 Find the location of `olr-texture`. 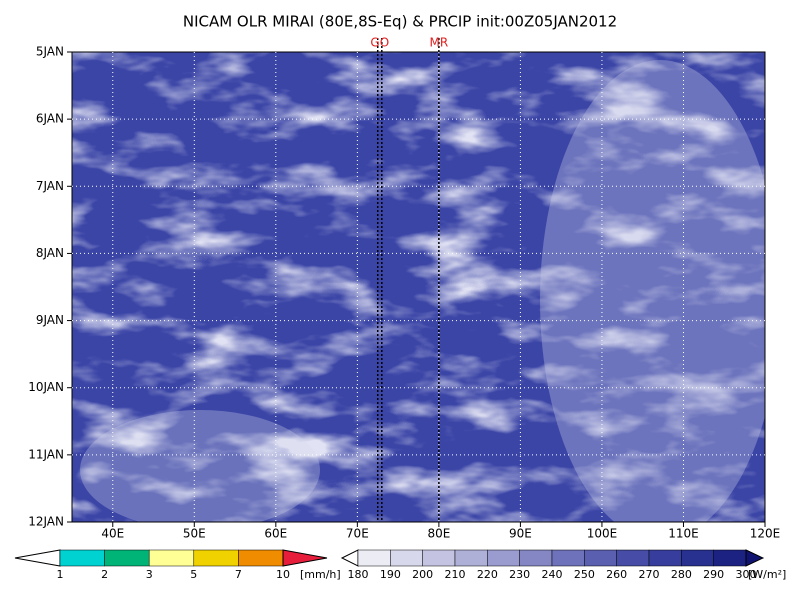

olr-texture is located at coordinates (200, 466).